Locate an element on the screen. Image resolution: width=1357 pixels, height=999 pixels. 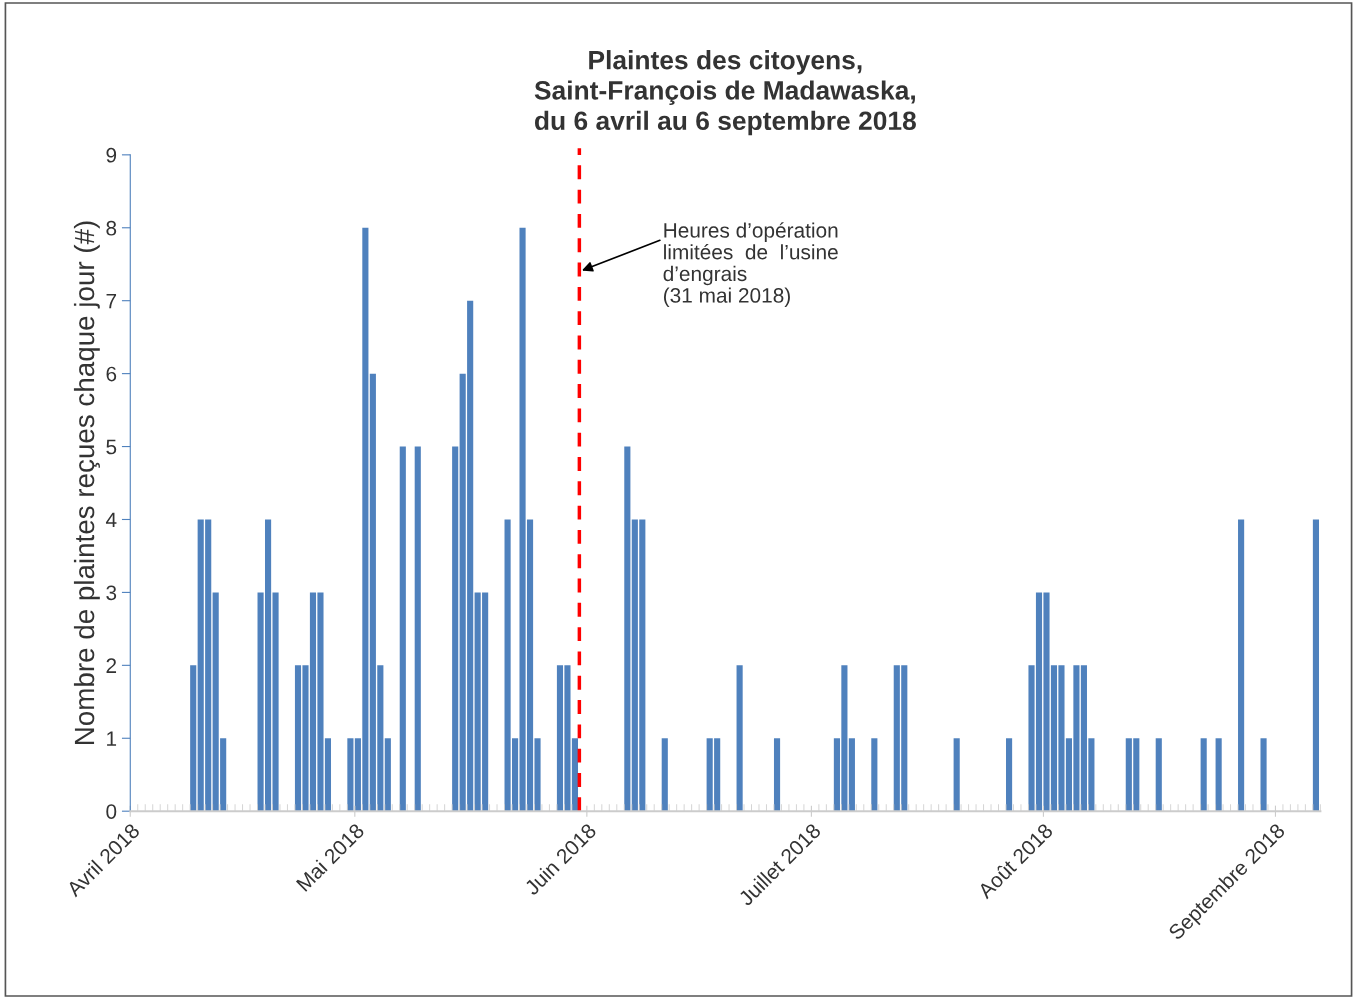
y-tick-label: 9 is located at coordinates (111, 155).